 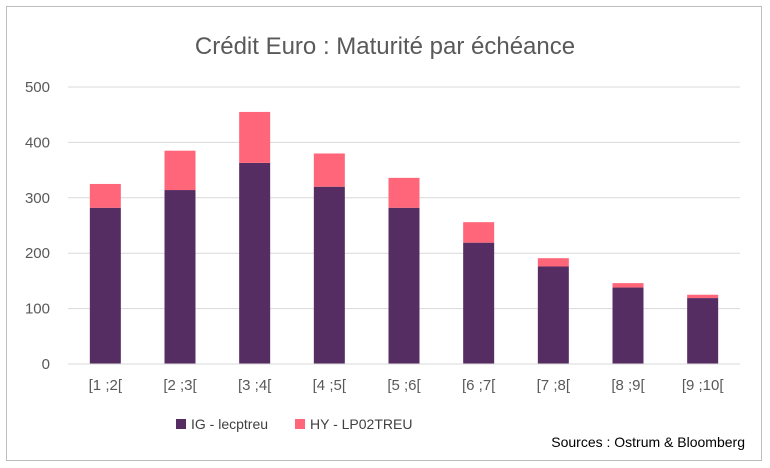 I want to click on x-tick-label: [9 ;10[, so click(x=703, y=385).